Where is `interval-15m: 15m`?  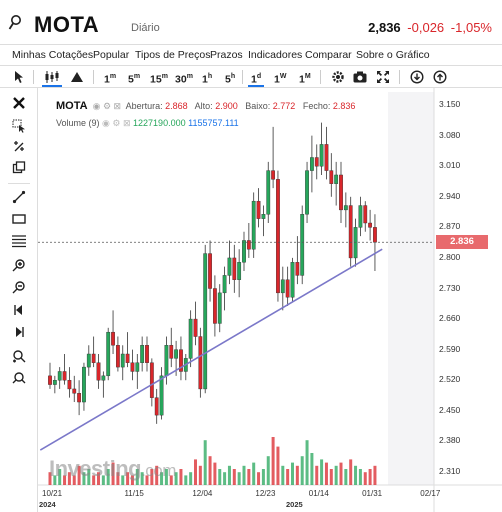
interval-15m: 15m is located at coordinates (159, 79).